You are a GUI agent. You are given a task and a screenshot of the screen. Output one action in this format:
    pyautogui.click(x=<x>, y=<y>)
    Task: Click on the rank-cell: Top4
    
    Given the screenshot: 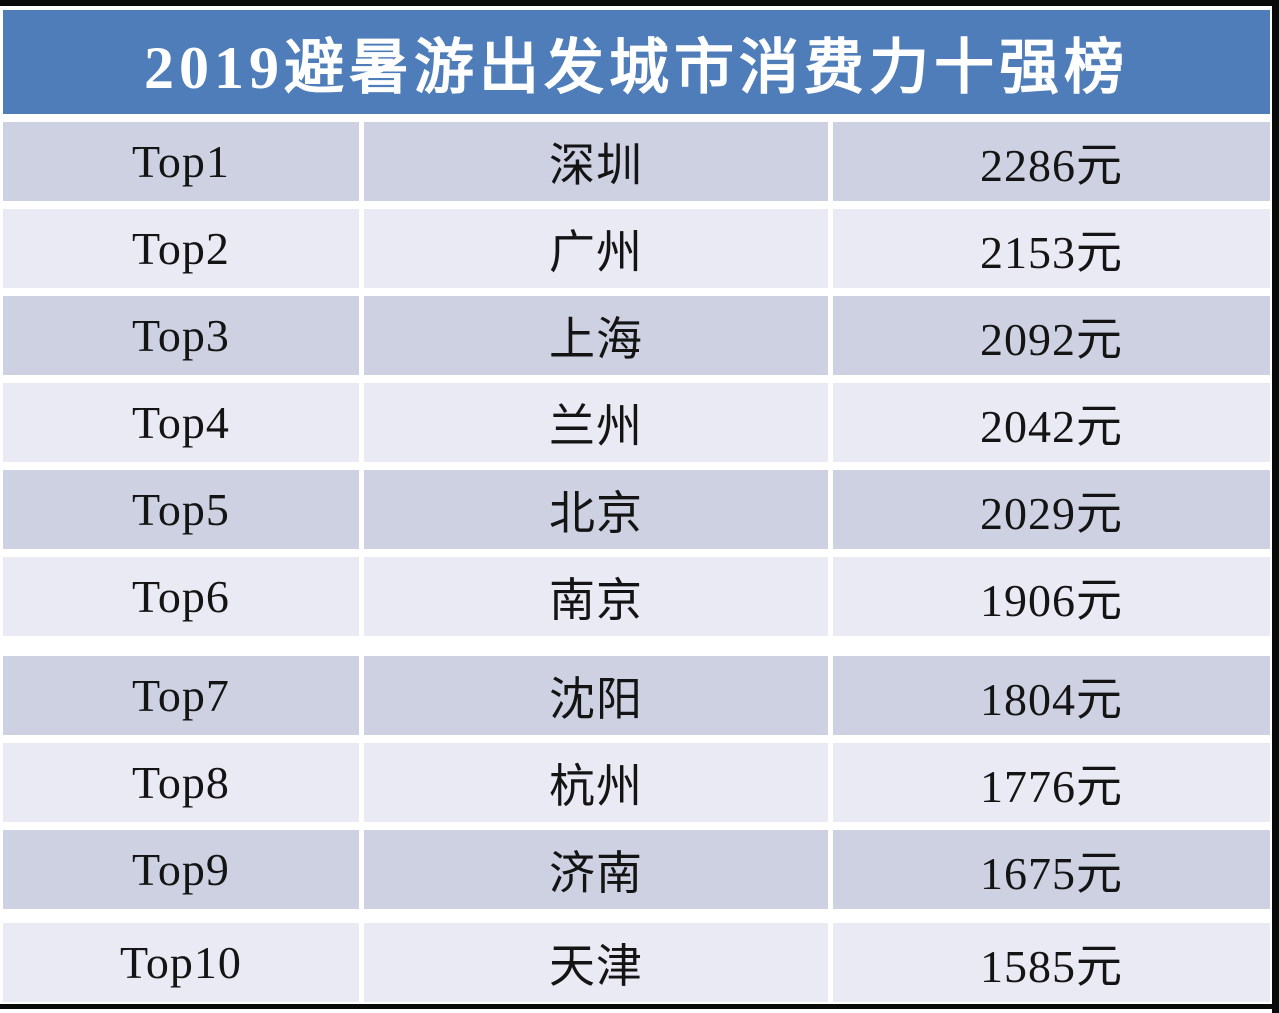 What is the action you would take?
    pyautogui.click(x=181, y=422)
    